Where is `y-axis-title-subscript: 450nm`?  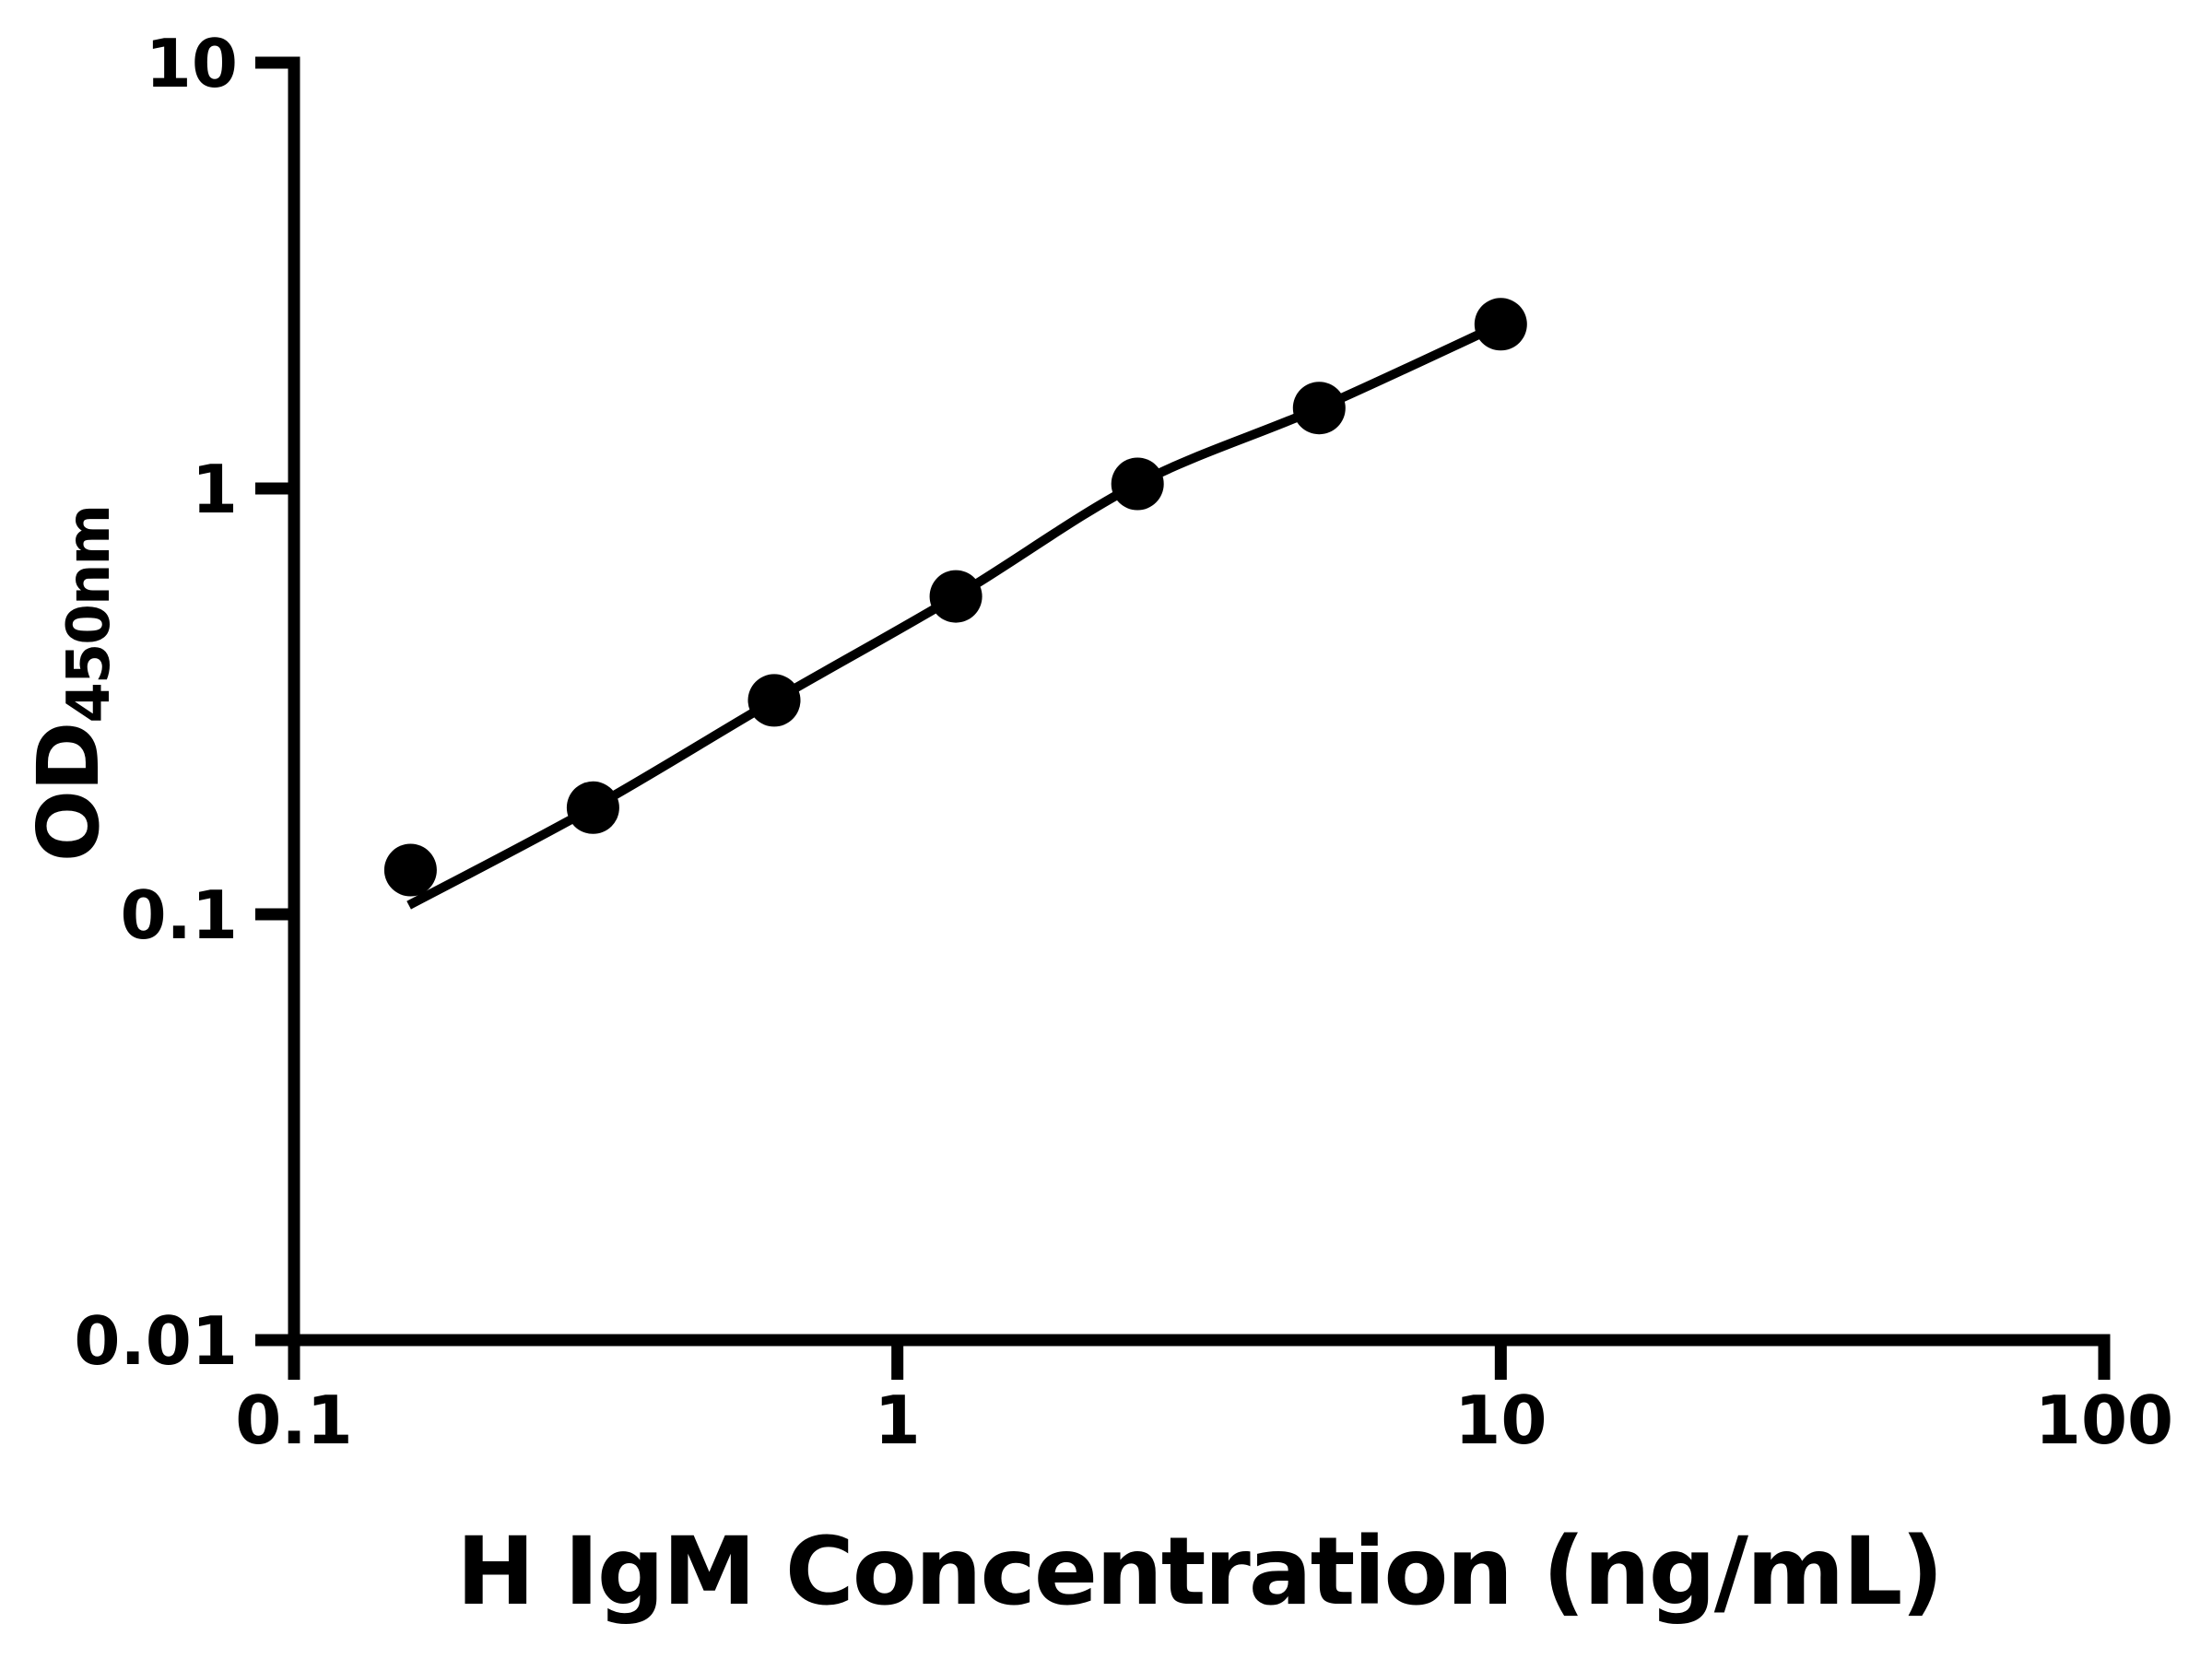 y-axis-title-subscript: 450nm is located at coordinates (89, 614).